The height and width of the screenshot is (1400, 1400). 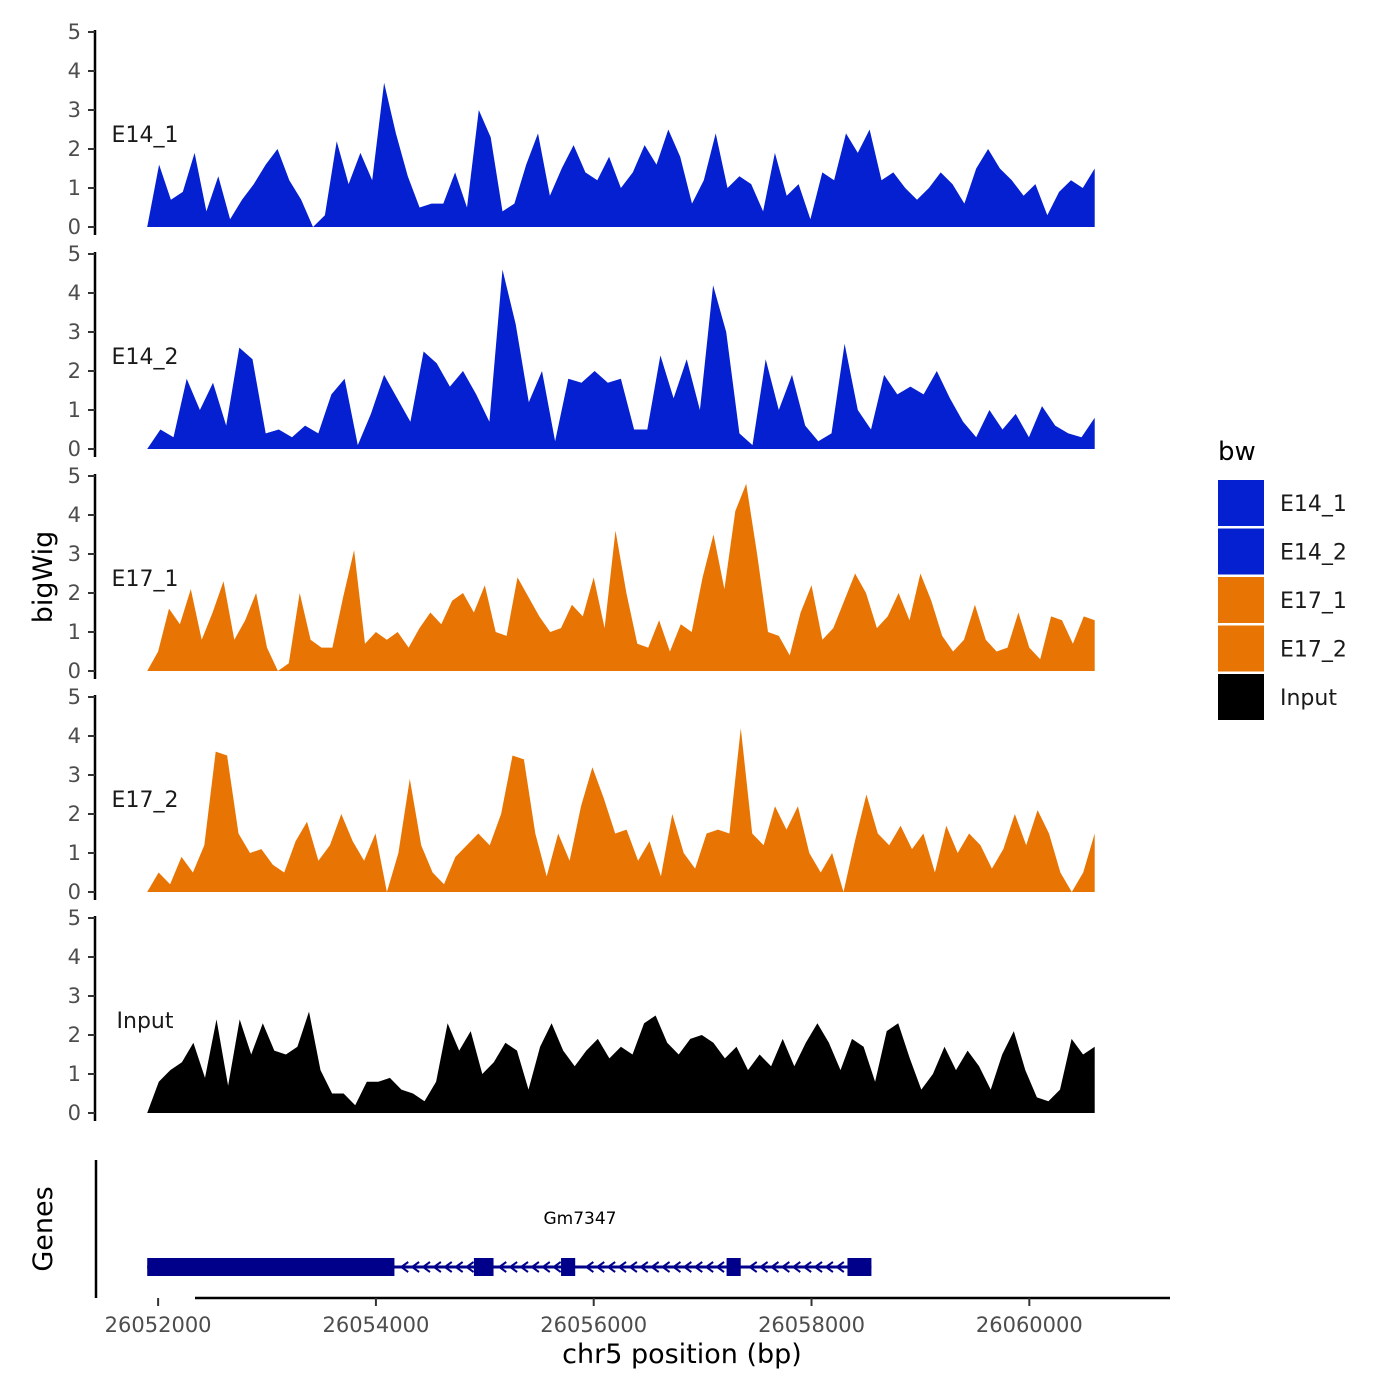 What do you see at coordinates (145, 579) in the screenshot?
I see `track-label: E17_1` at bounding box center [145, 579].